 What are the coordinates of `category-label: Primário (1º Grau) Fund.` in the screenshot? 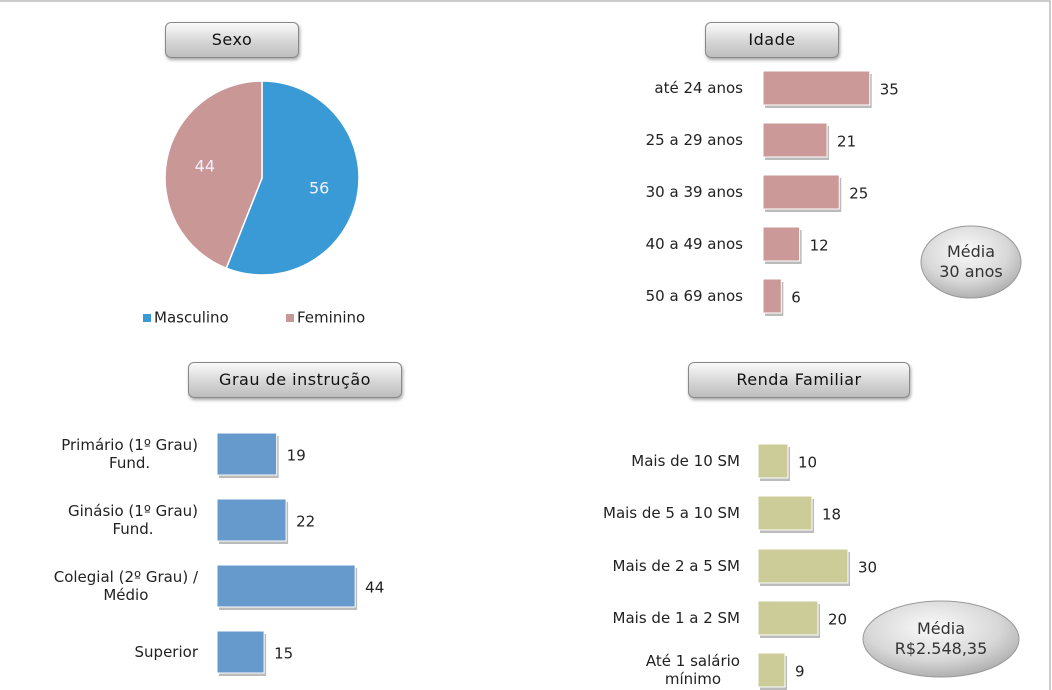 It's located at (129, 454).